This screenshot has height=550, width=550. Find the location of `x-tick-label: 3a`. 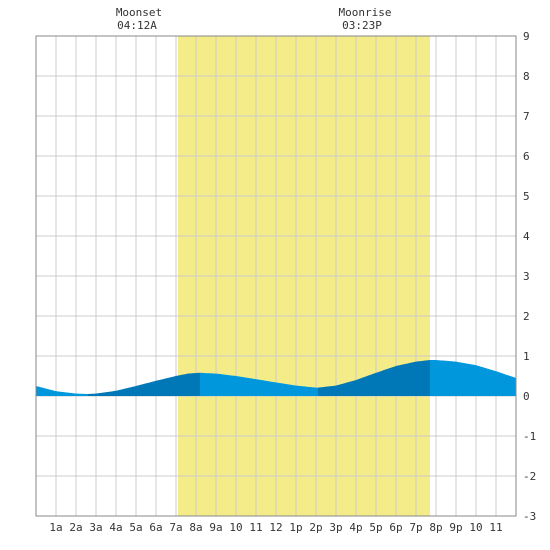

x-tick-label: 3a is located at coordinates (95, 527).